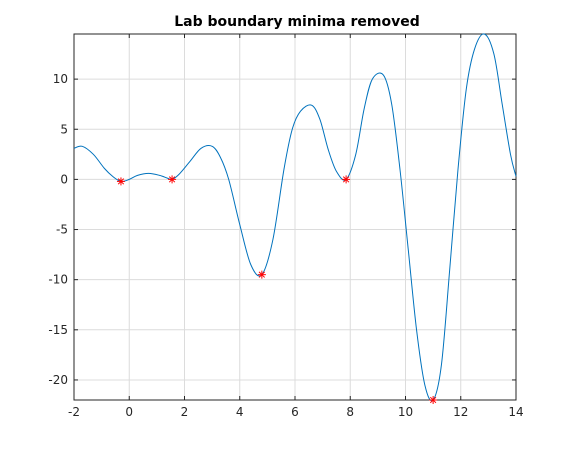  I want to click on x-tick-label: 14, so click(515, 412).